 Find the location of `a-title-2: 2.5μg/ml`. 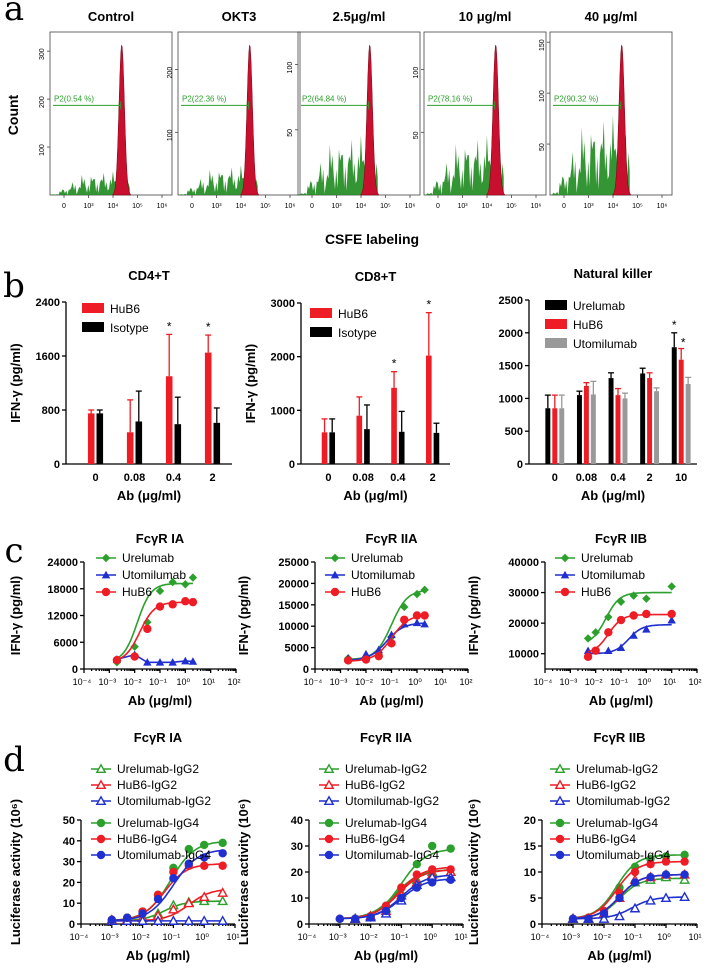

a-title-2: 2.5μg/ml is located at coordinates (359, 16).